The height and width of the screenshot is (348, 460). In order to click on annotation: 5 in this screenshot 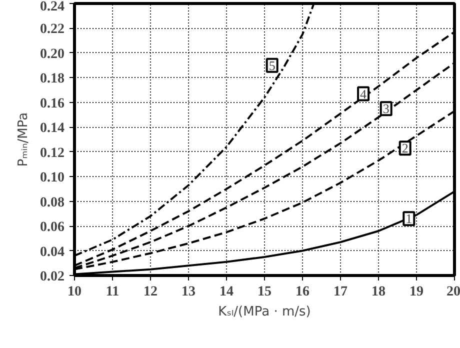, I will do `click(272, 65)`.